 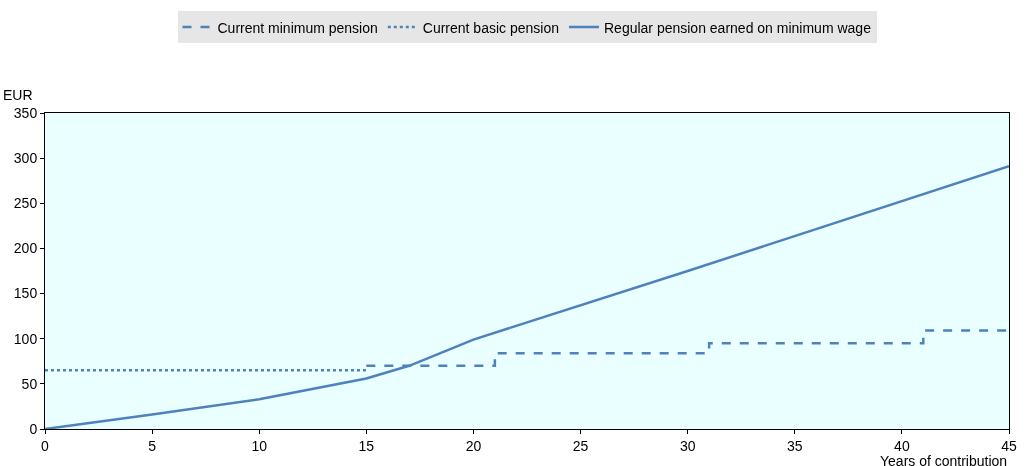 I want to click on x-tick-label: 5, so click(x=152, y=445).